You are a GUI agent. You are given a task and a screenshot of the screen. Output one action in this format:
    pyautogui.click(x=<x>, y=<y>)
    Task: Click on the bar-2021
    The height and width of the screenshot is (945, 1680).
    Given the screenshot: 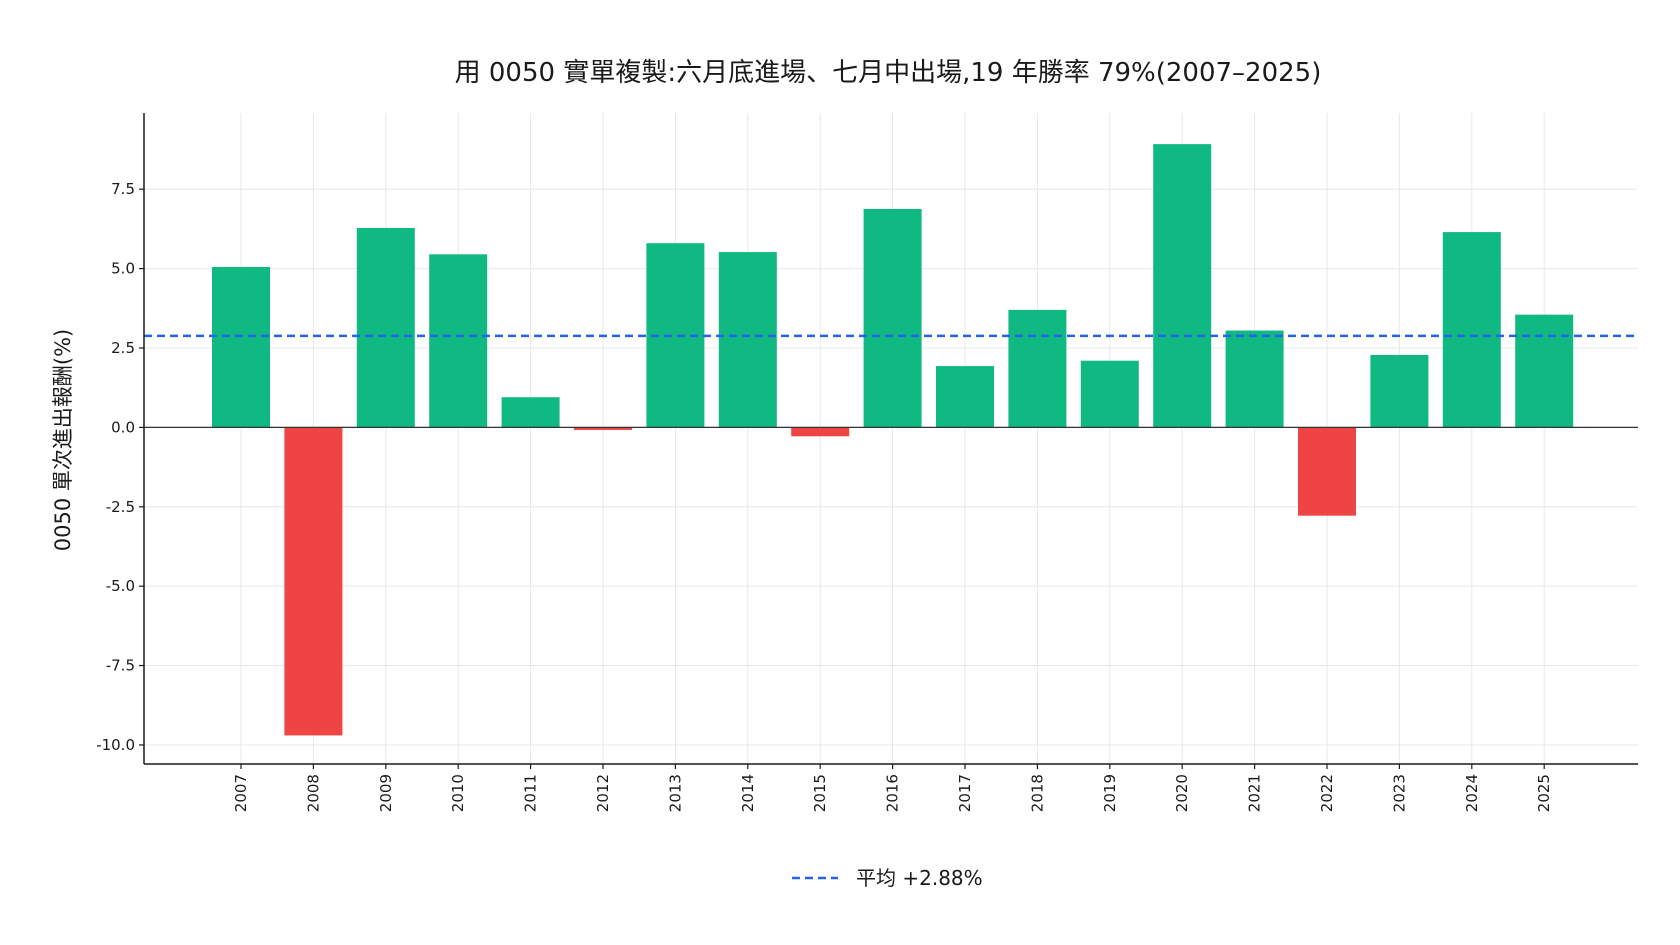 What is the action you would take?
    pyautogui.click(x=1254, y=379)
    